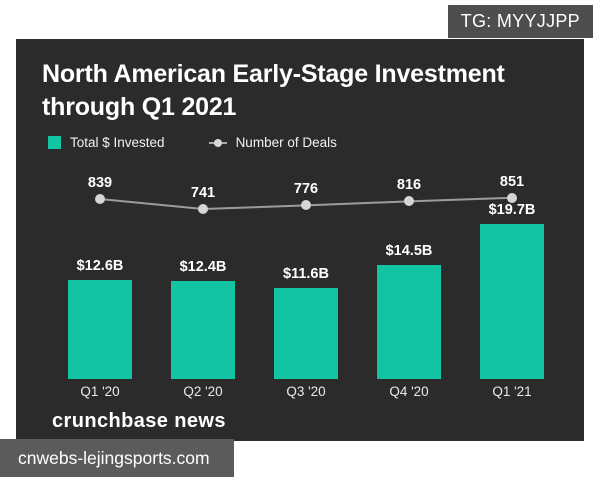 This screenshot has height=480, width=600. I want to click on bar-value-label: $14.5B, so click(409, 251).